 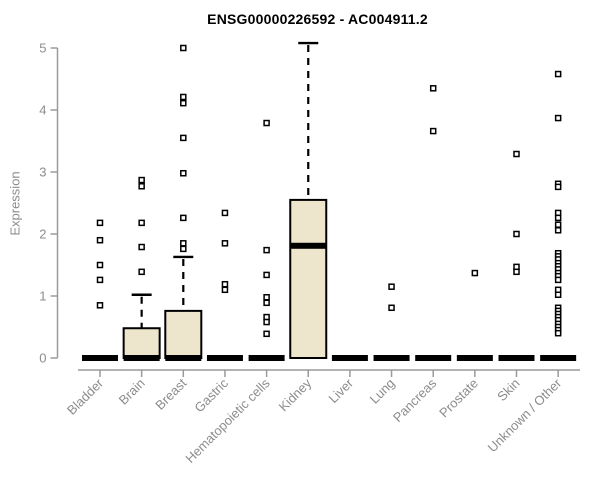 What do you see at coordinates (42, 48) in the screenshot?
I see `y-tick-label: 5` at bounding box center [42, 48].